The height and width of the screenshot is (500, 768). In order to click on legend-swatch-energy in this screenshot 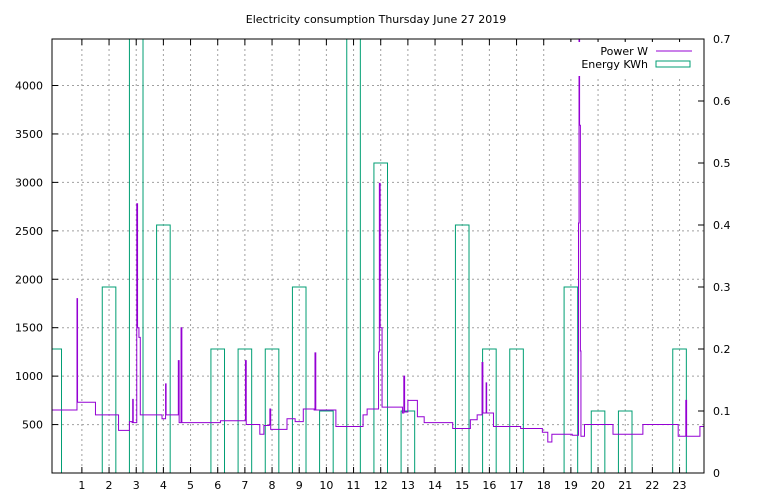, I will do `click(673, 64)`.